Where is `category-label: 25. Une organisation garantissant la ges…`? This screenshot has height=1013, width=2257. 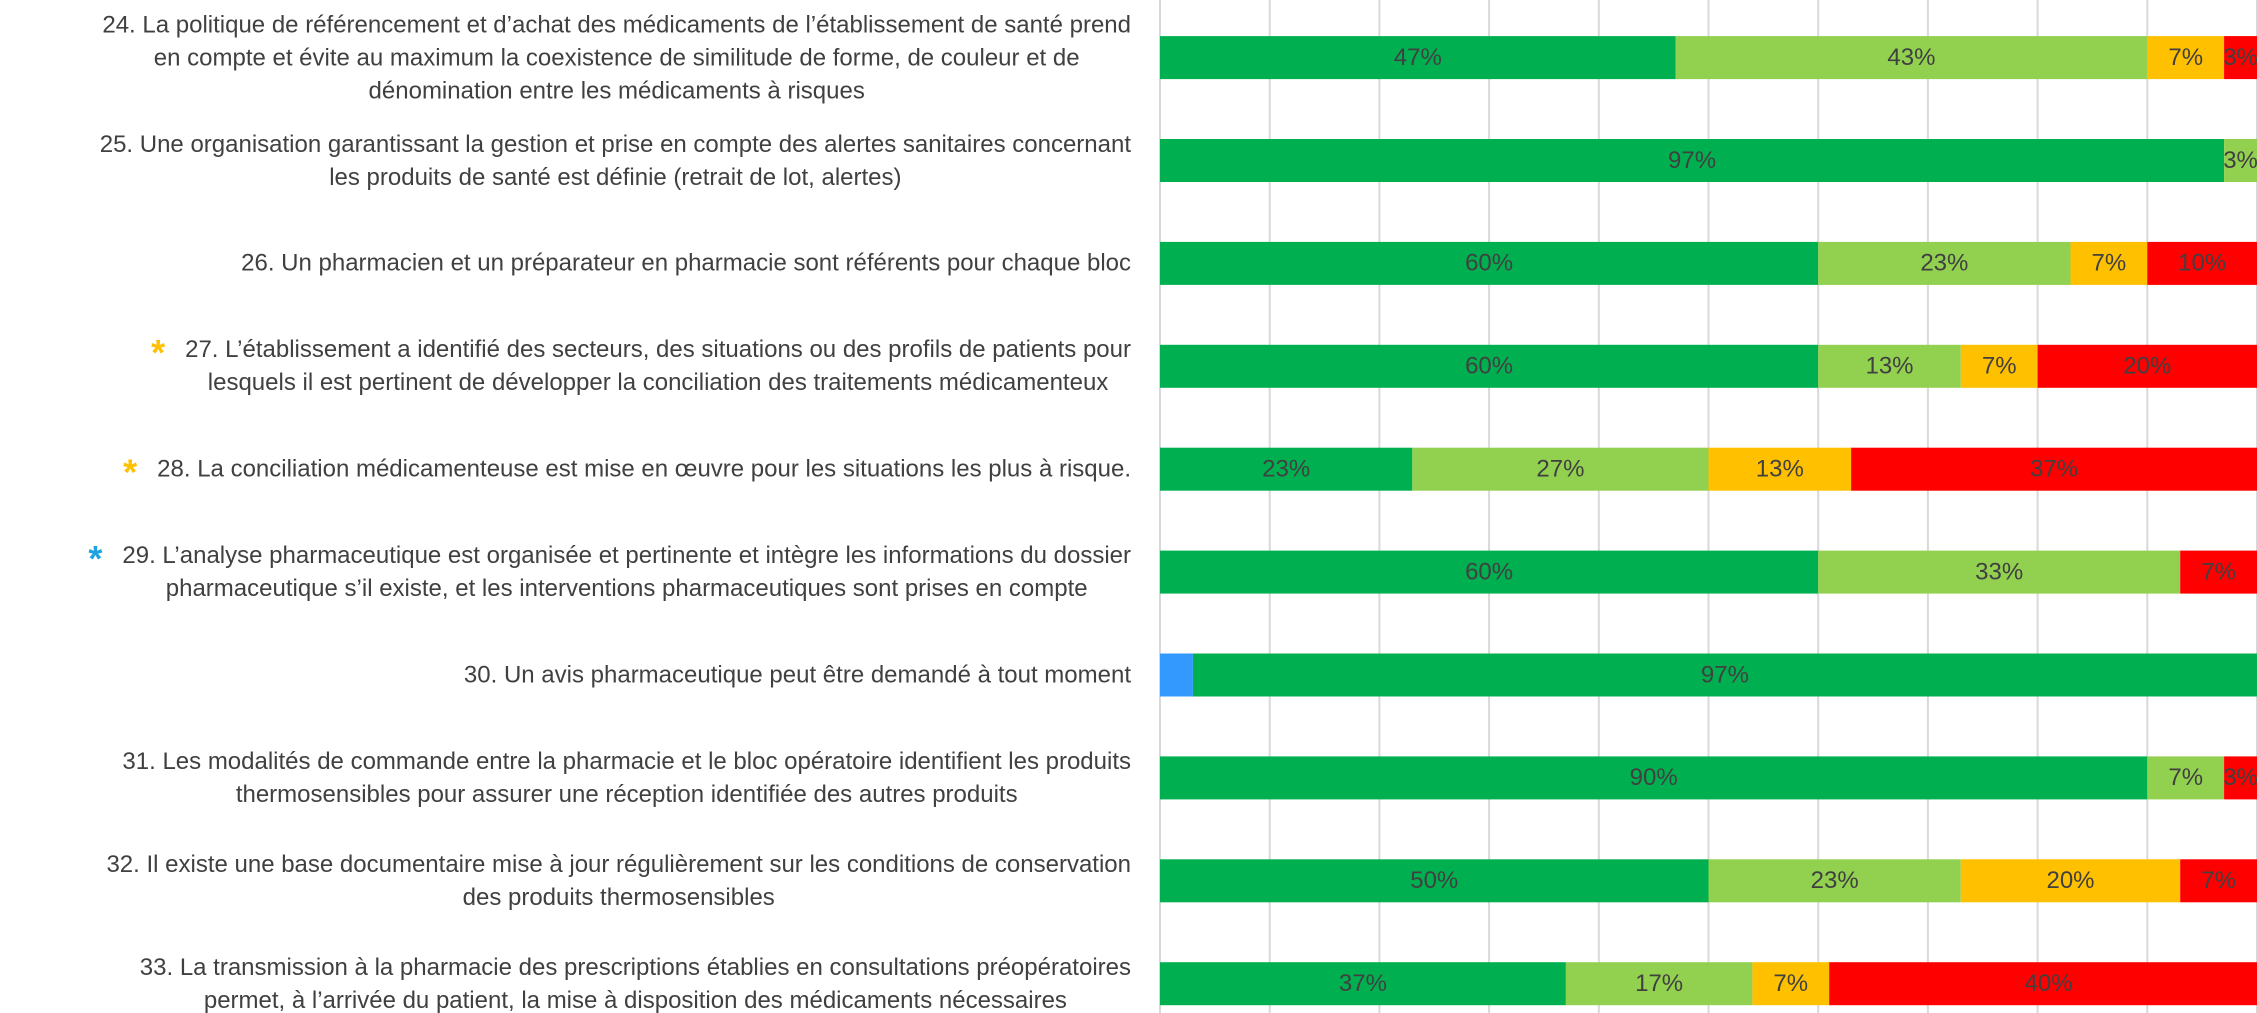
category-label: 25. Une organisation garantissant la ges… is located at coordinates (615, 161).